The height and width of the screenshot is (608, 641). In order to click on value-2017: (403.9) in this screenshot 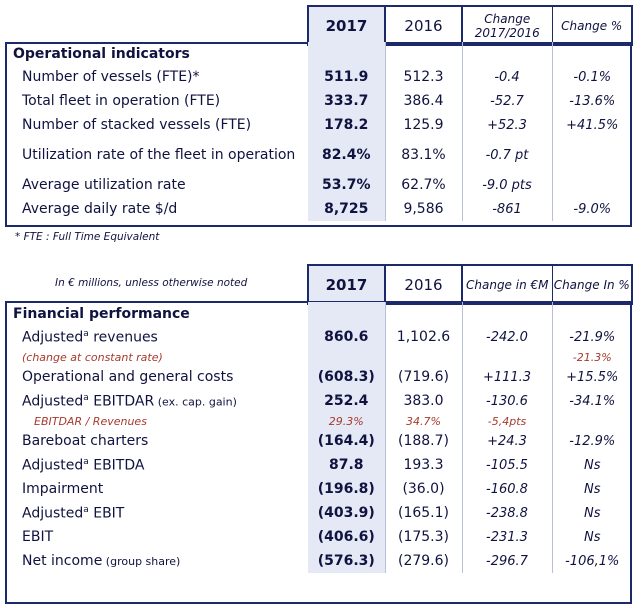, I will do `click(346, 513)`.